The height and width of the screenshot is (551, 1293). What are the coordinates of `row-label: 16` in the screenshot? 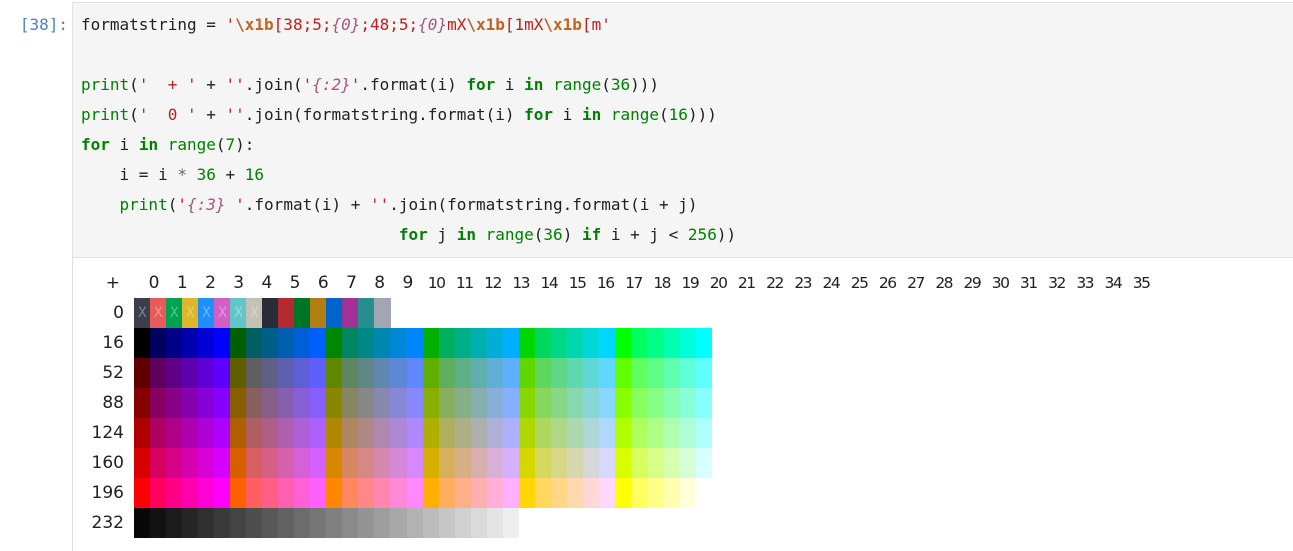 It's located at (113, 343).